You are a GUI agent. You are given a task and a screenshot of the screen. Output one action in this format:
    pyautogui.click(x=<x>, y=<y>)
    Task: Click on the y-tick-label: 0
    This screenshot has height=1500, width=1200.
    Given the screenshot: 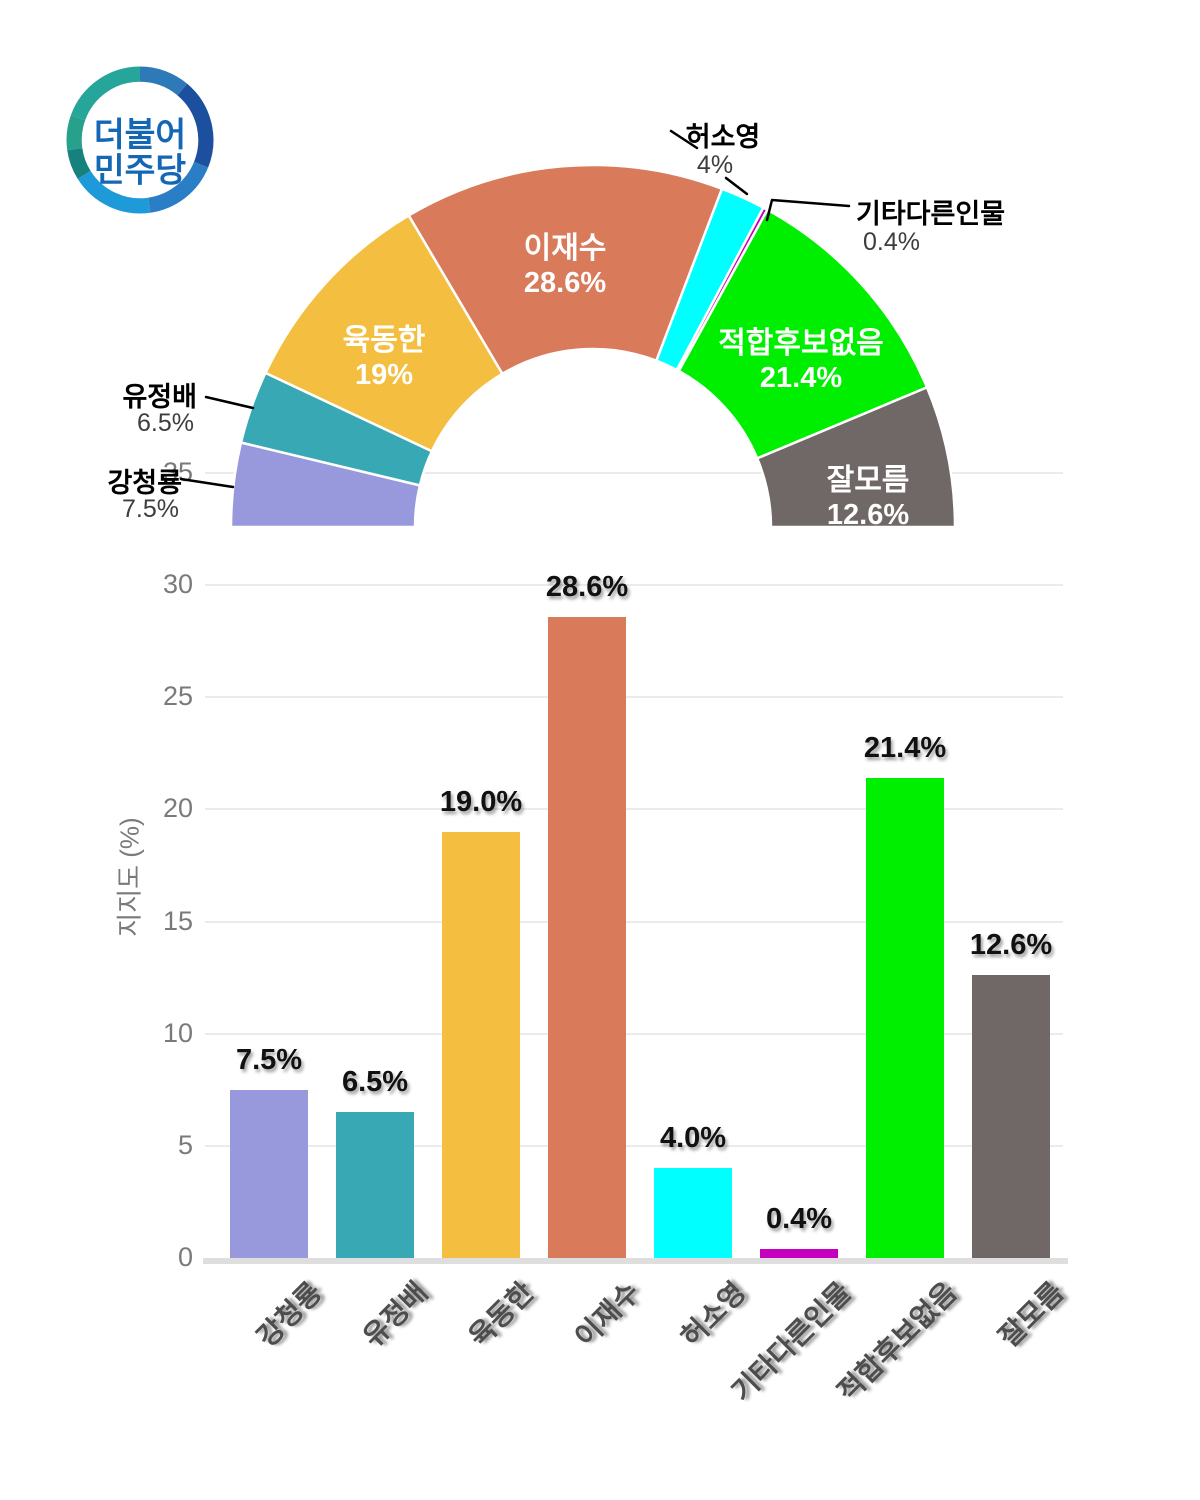 What is the action you would take?
    pyautogui.click(x=185, y=1257)
    